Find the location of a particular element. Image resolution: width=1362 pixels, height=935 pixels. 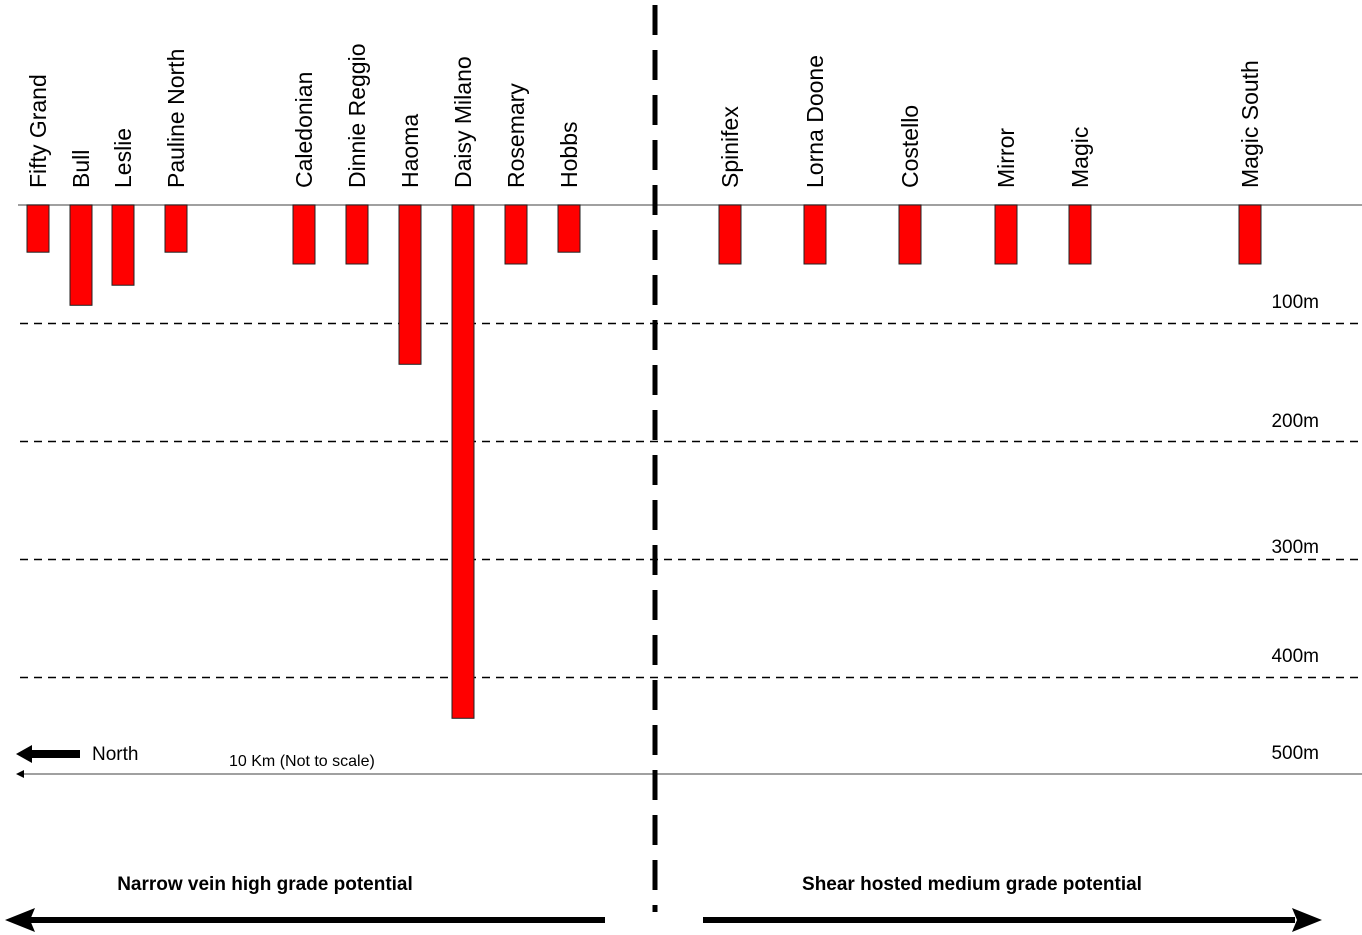

bar-fifty-grand is located at coordinates (38, 228).